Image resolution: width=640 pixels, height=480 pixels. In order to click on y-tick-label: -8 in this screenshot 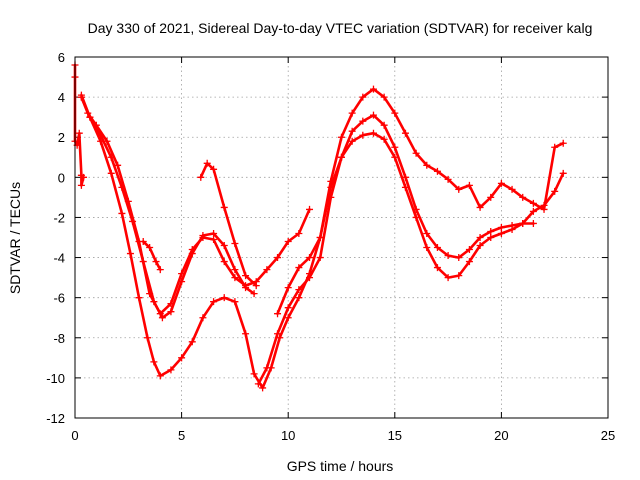, I will do `click(59, 338)`.